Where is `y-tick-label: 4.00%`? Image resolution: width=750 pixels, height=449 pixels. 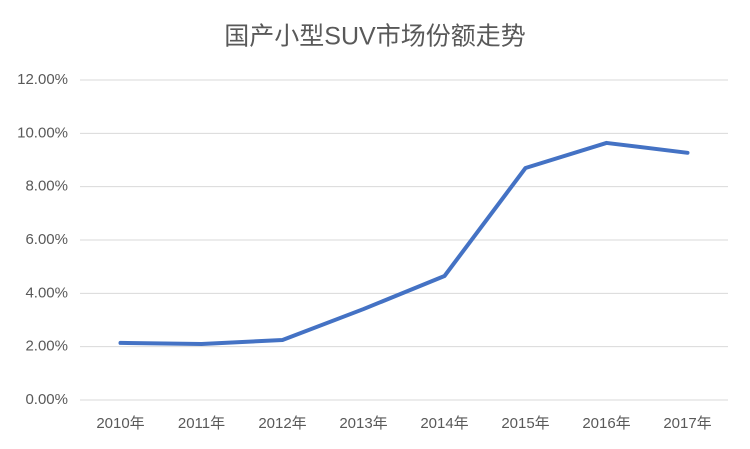 y-tick-label: 4.00% is located at coordinates (46, 292).